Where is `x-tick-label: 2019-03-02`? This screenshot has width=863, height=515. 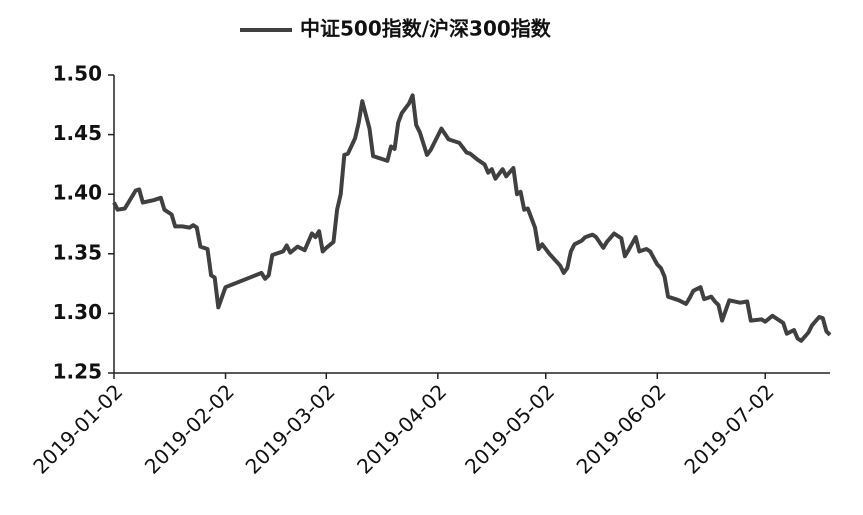
x-tick-label: 2019-03-02 is located at coordinates (290, 428).